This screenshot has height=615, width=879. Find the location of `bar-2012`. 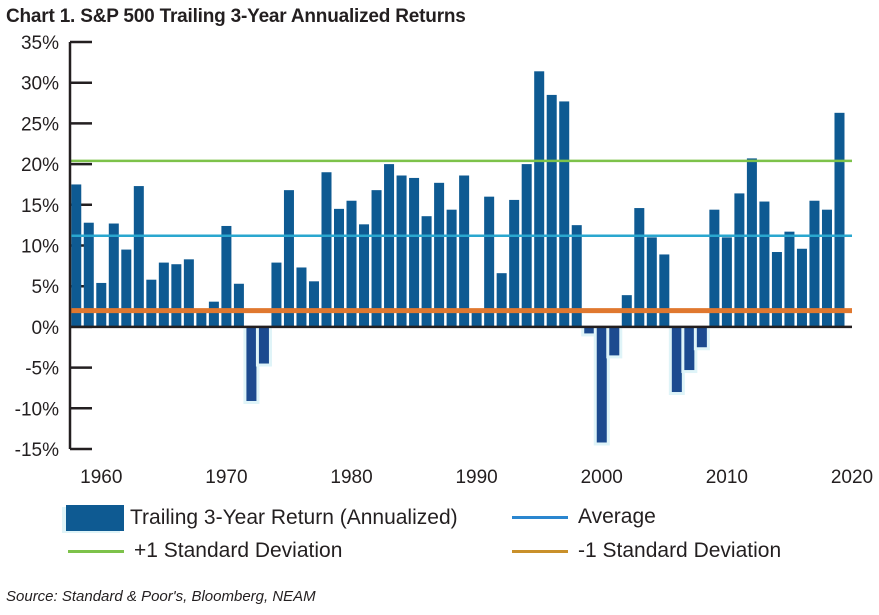

bar-2012 is located at coordinates (751, 242).